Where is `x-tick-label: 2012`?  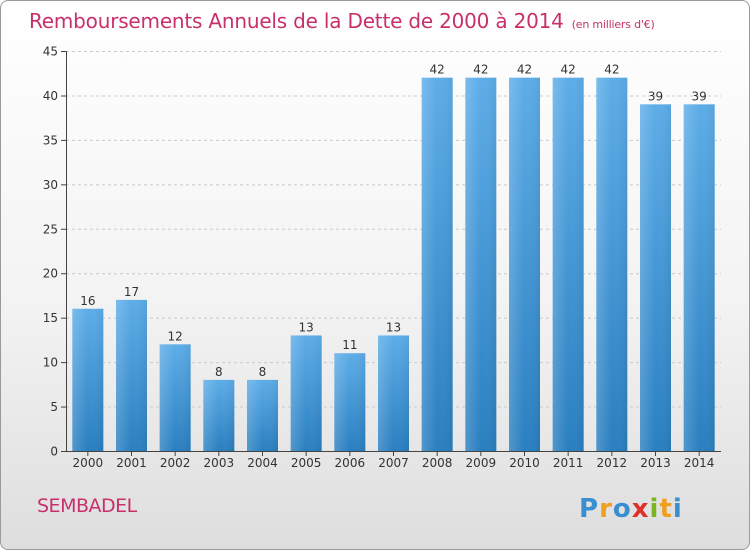
x-tick-label: 2012 is located at coordinates (612, 463).